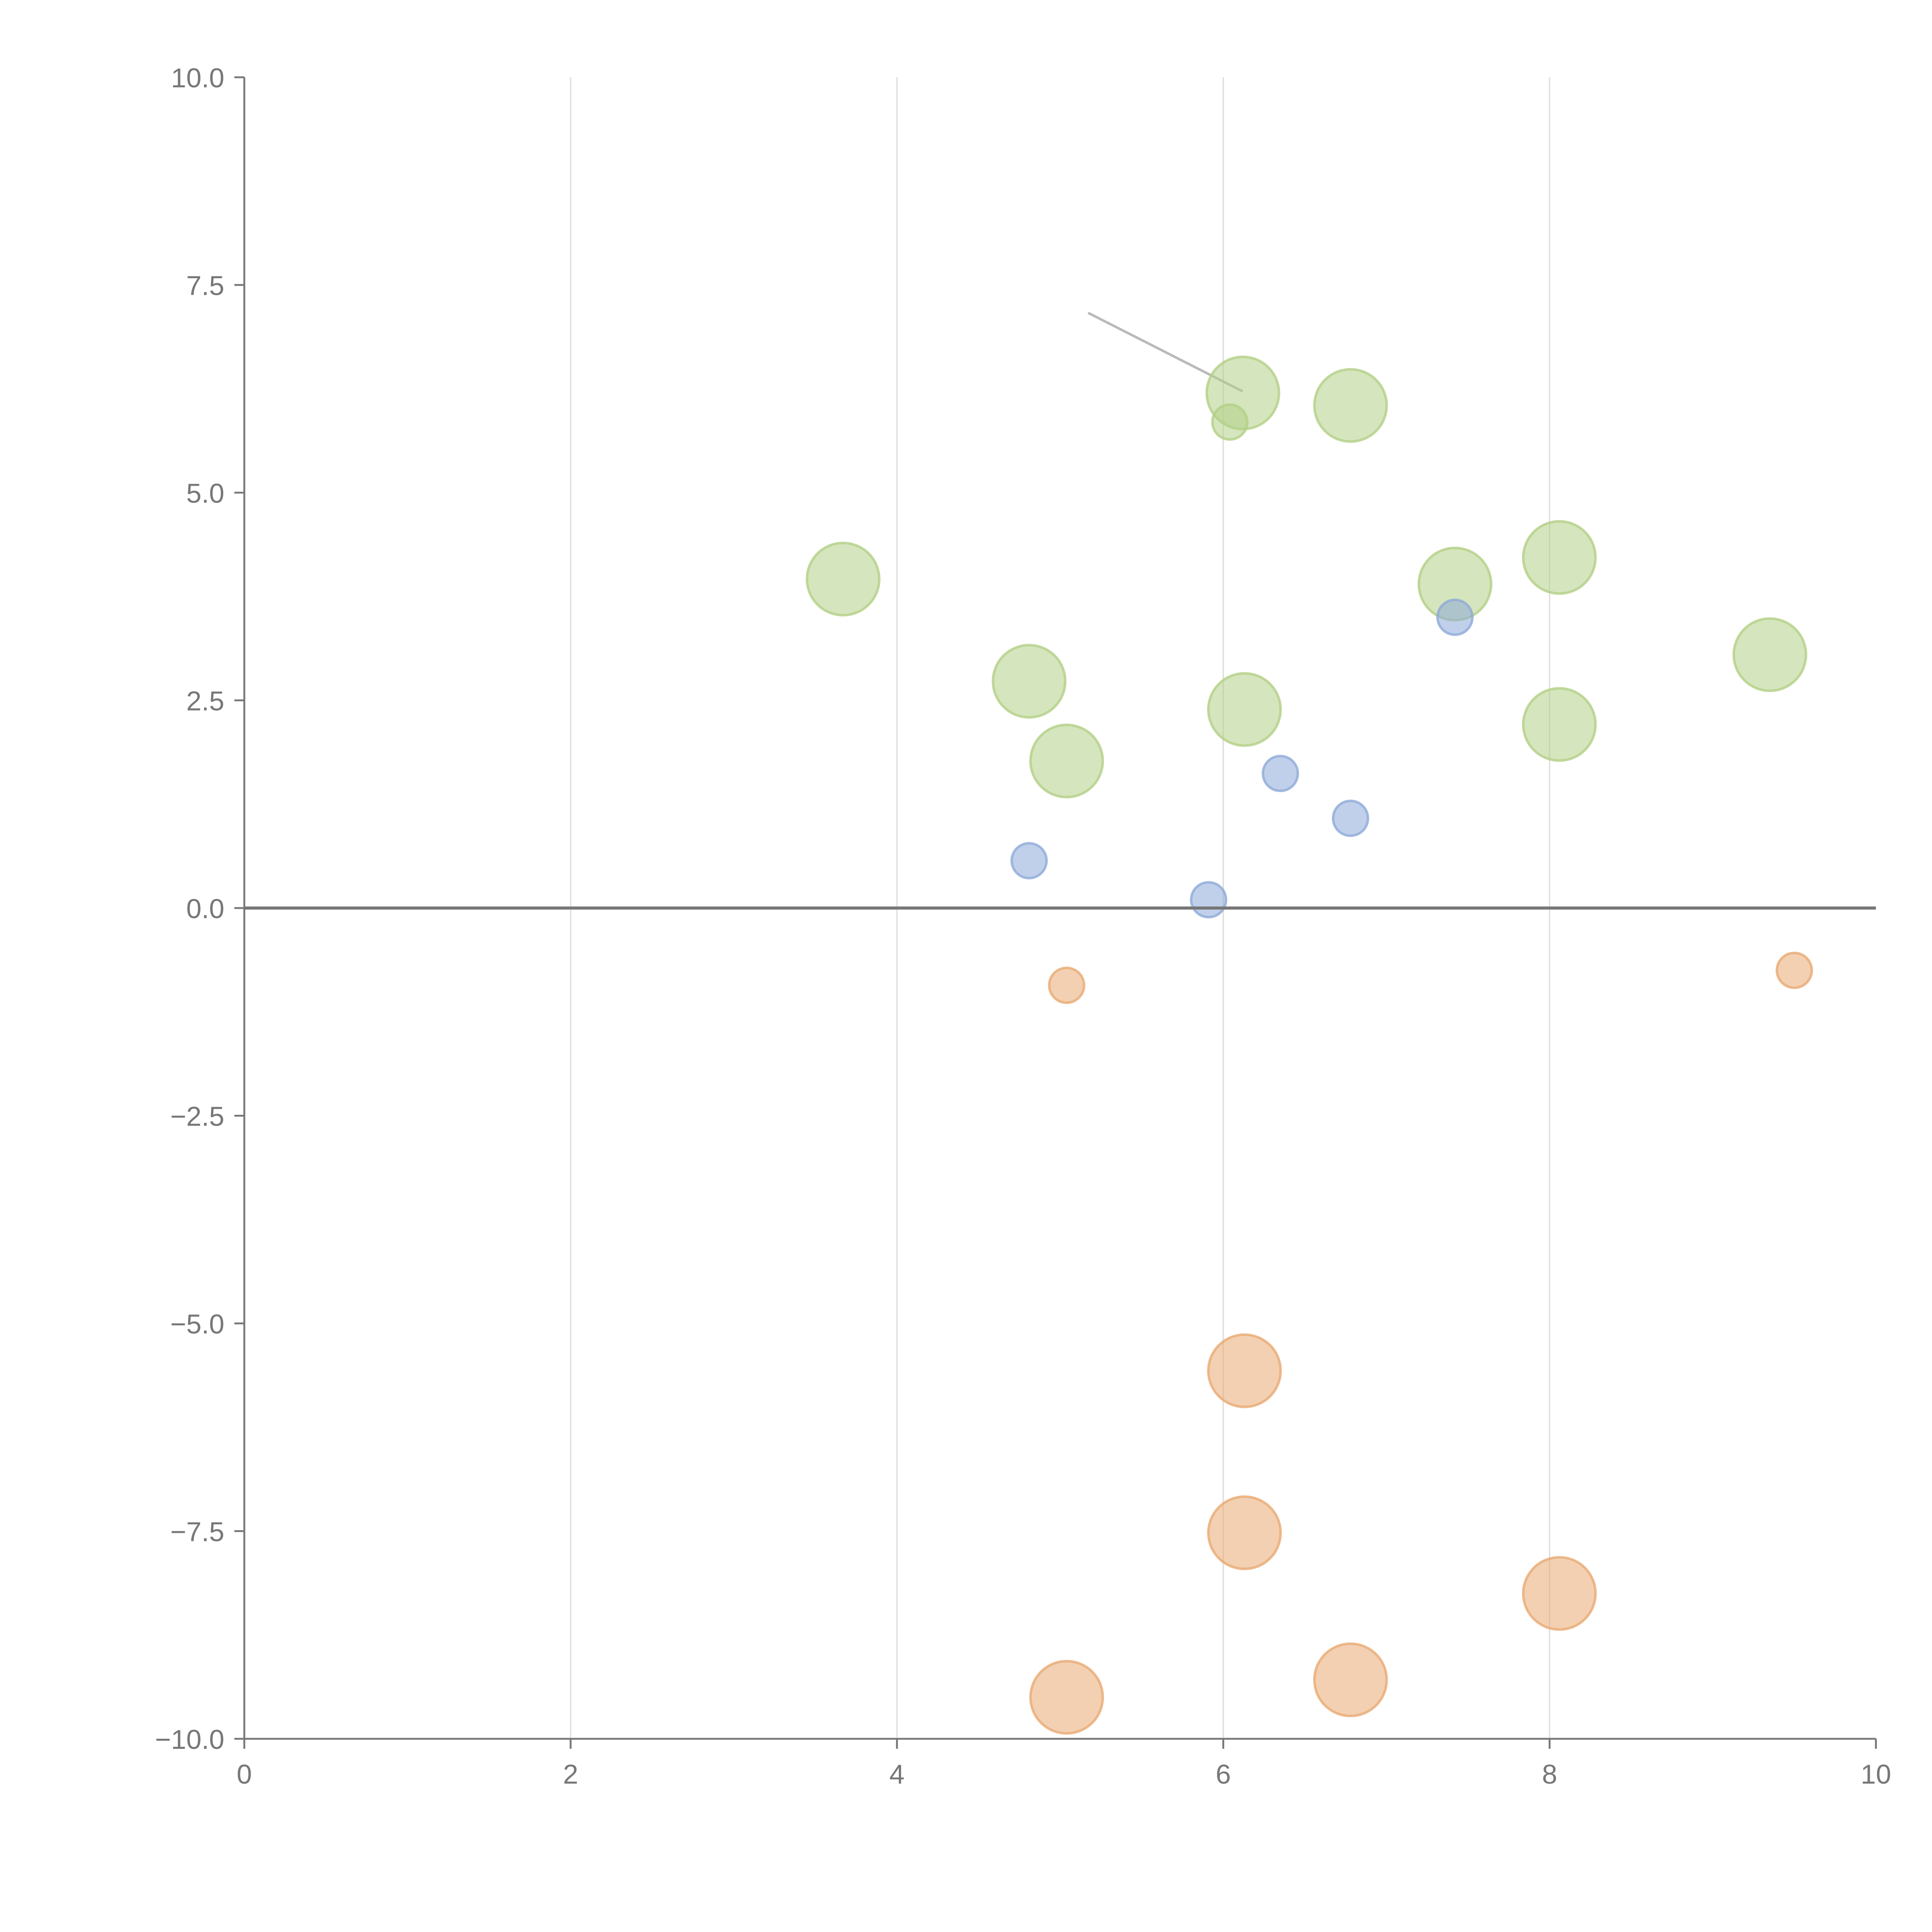  Describe the element at coordinates (897, 1774) in the screenshot. I see `x-tick-label: 4` at that location.